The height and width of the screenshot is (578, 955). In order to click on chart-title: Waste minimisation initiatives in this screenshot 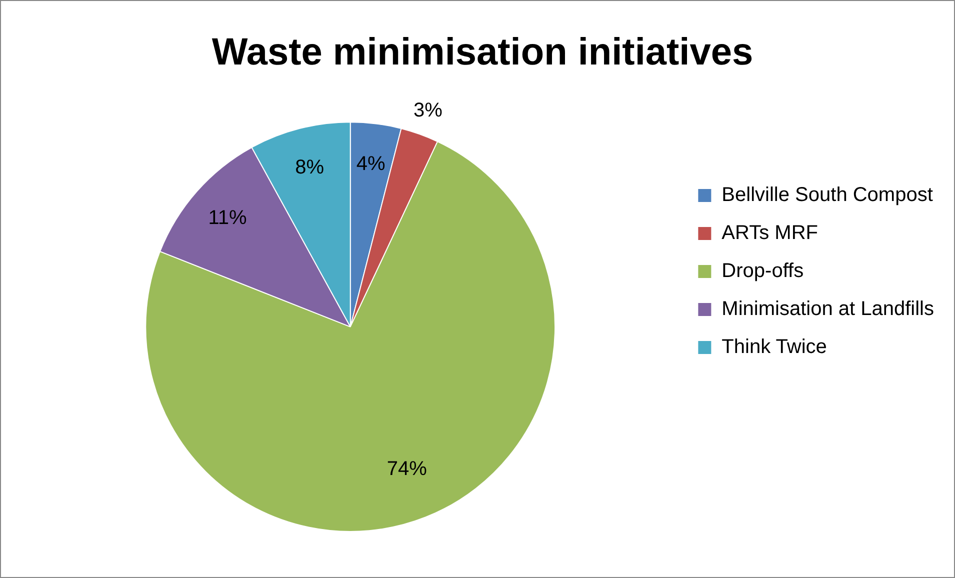, I will do `click(483, 52)`.